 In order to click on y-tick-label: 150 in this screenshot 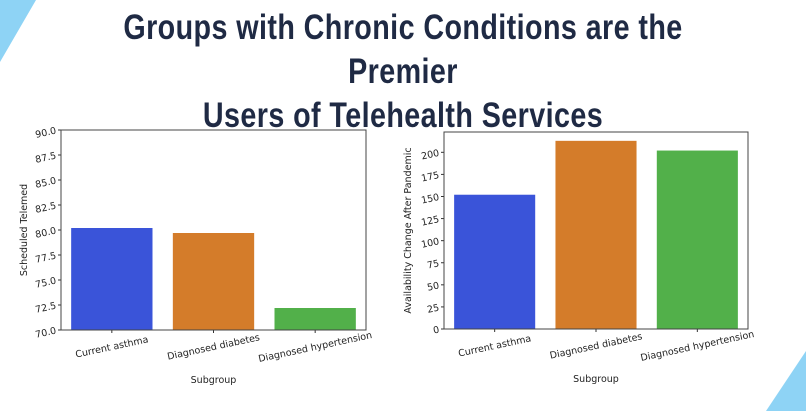, I will do `click(430, 199)`.